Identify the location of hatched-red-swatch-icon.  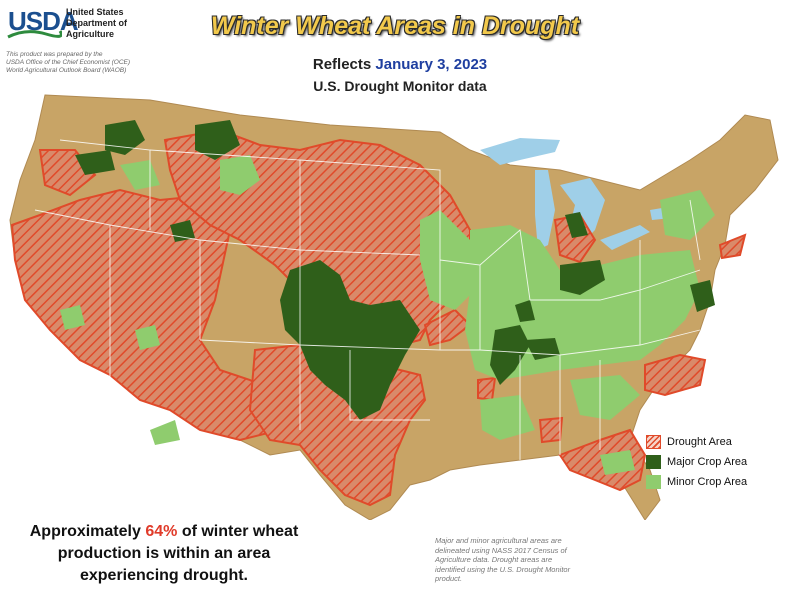
(653, 442).